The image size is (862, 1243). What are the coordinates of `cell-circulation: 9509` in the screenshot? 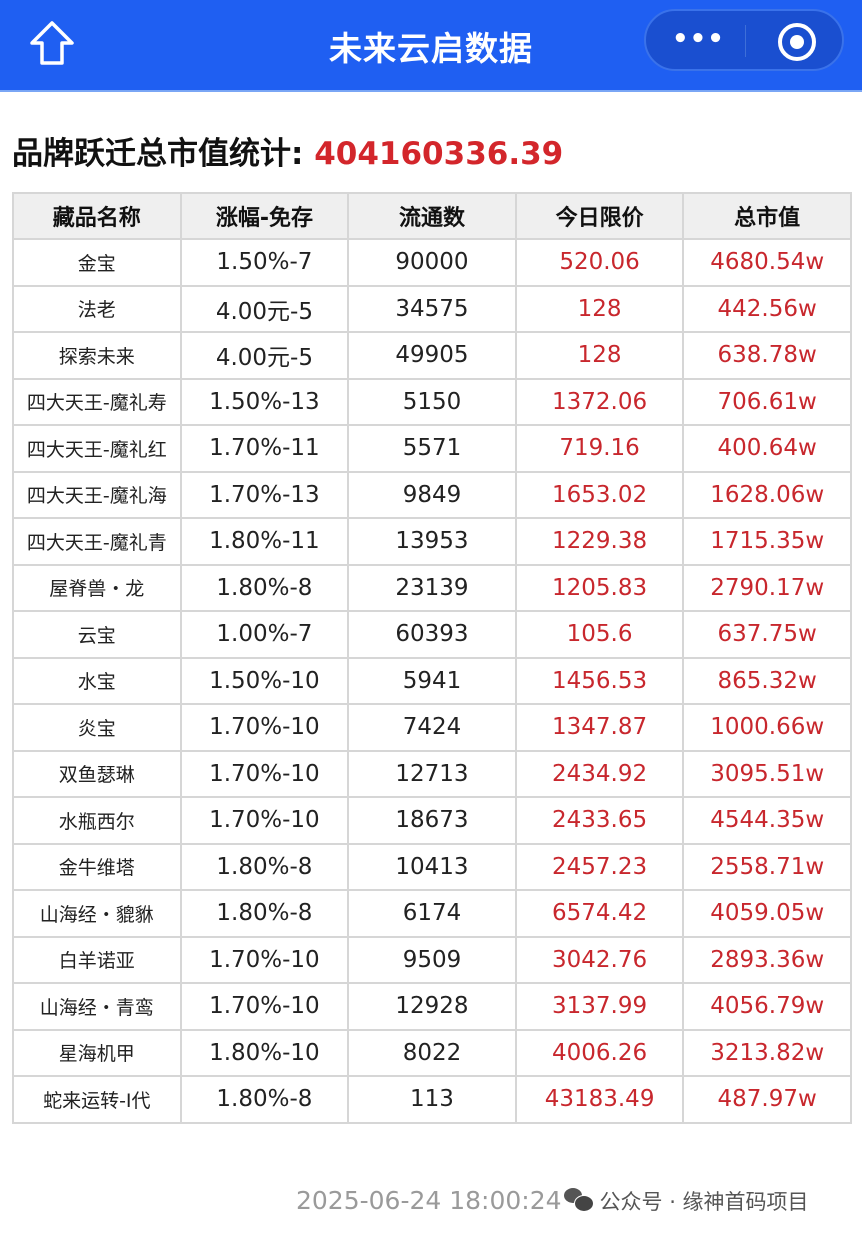 It's located at (432, 959).